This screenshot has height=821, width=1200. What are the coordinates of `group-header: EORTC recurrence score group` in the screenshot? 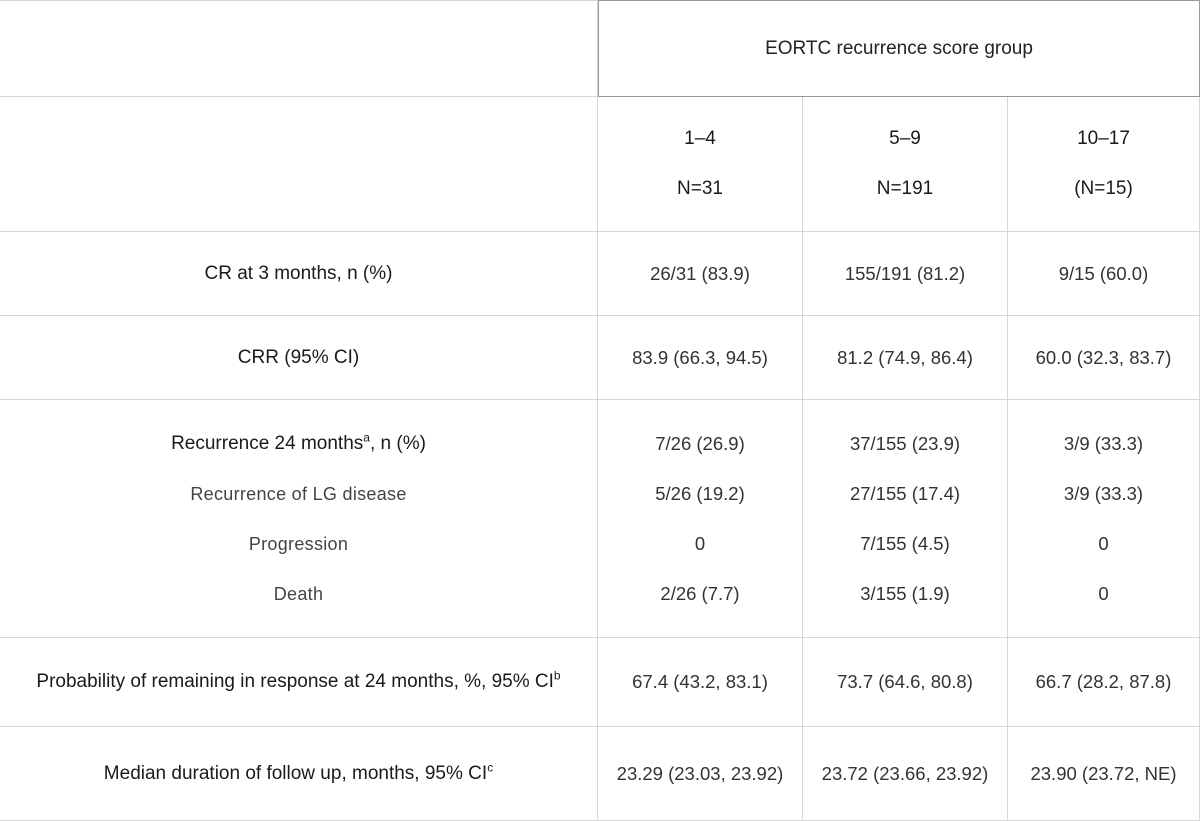 It's located at (899, 48).